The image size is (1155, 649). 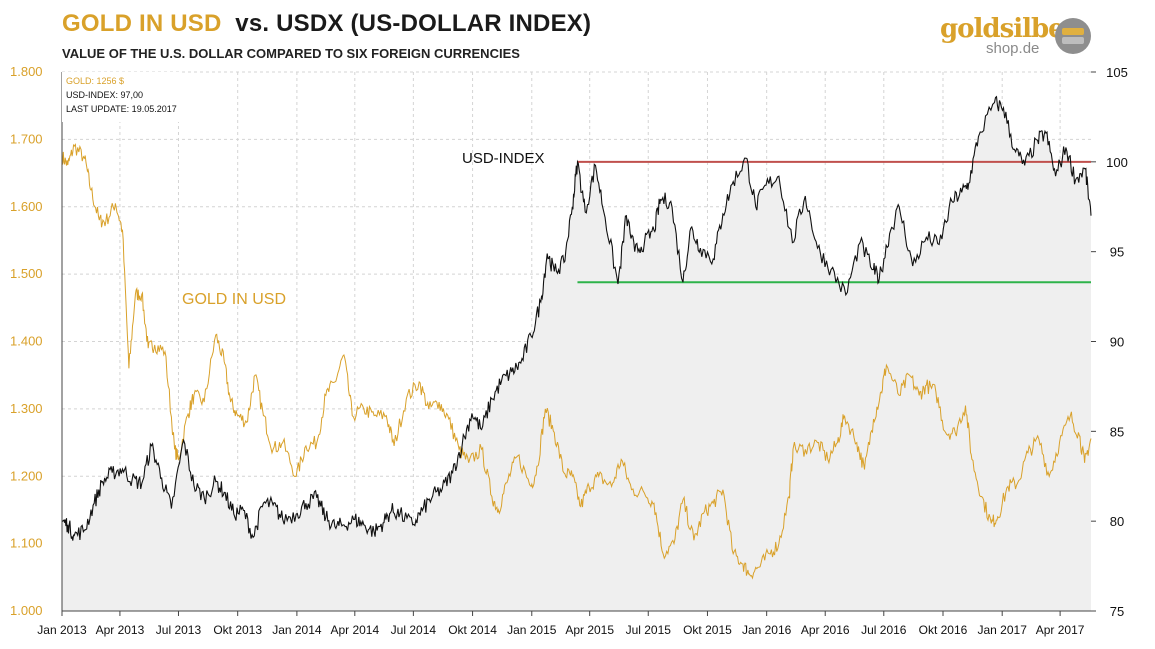 I want to click on left-tick-label: 1.300, so click(x=26, y=408).